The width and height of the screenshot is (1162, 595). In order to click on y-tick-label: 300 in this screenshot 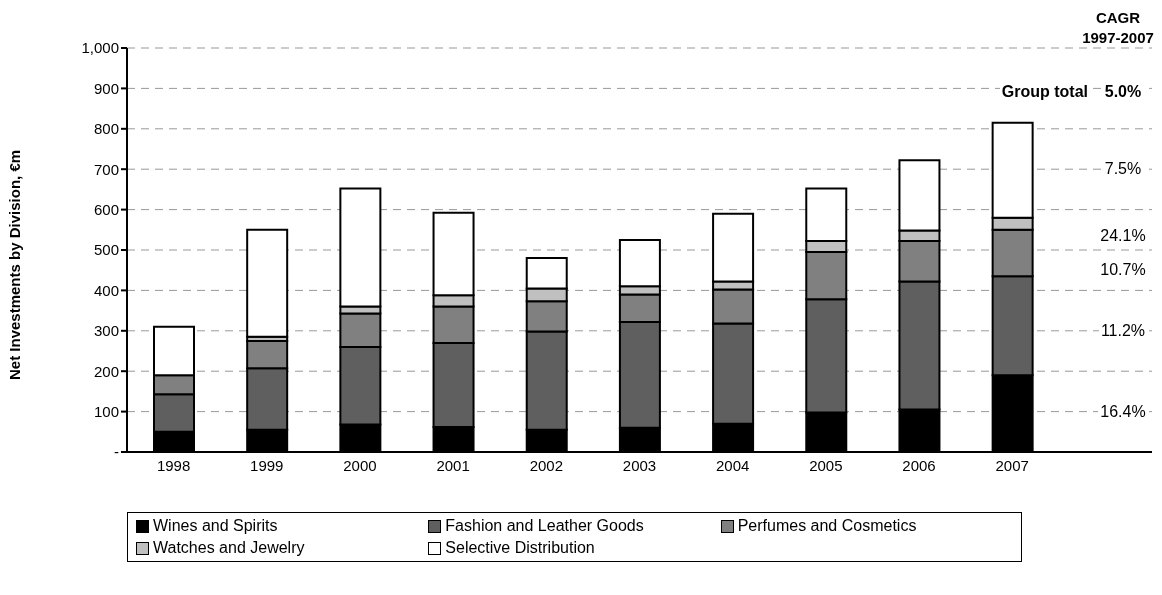, I will do `click(106, 331)`.